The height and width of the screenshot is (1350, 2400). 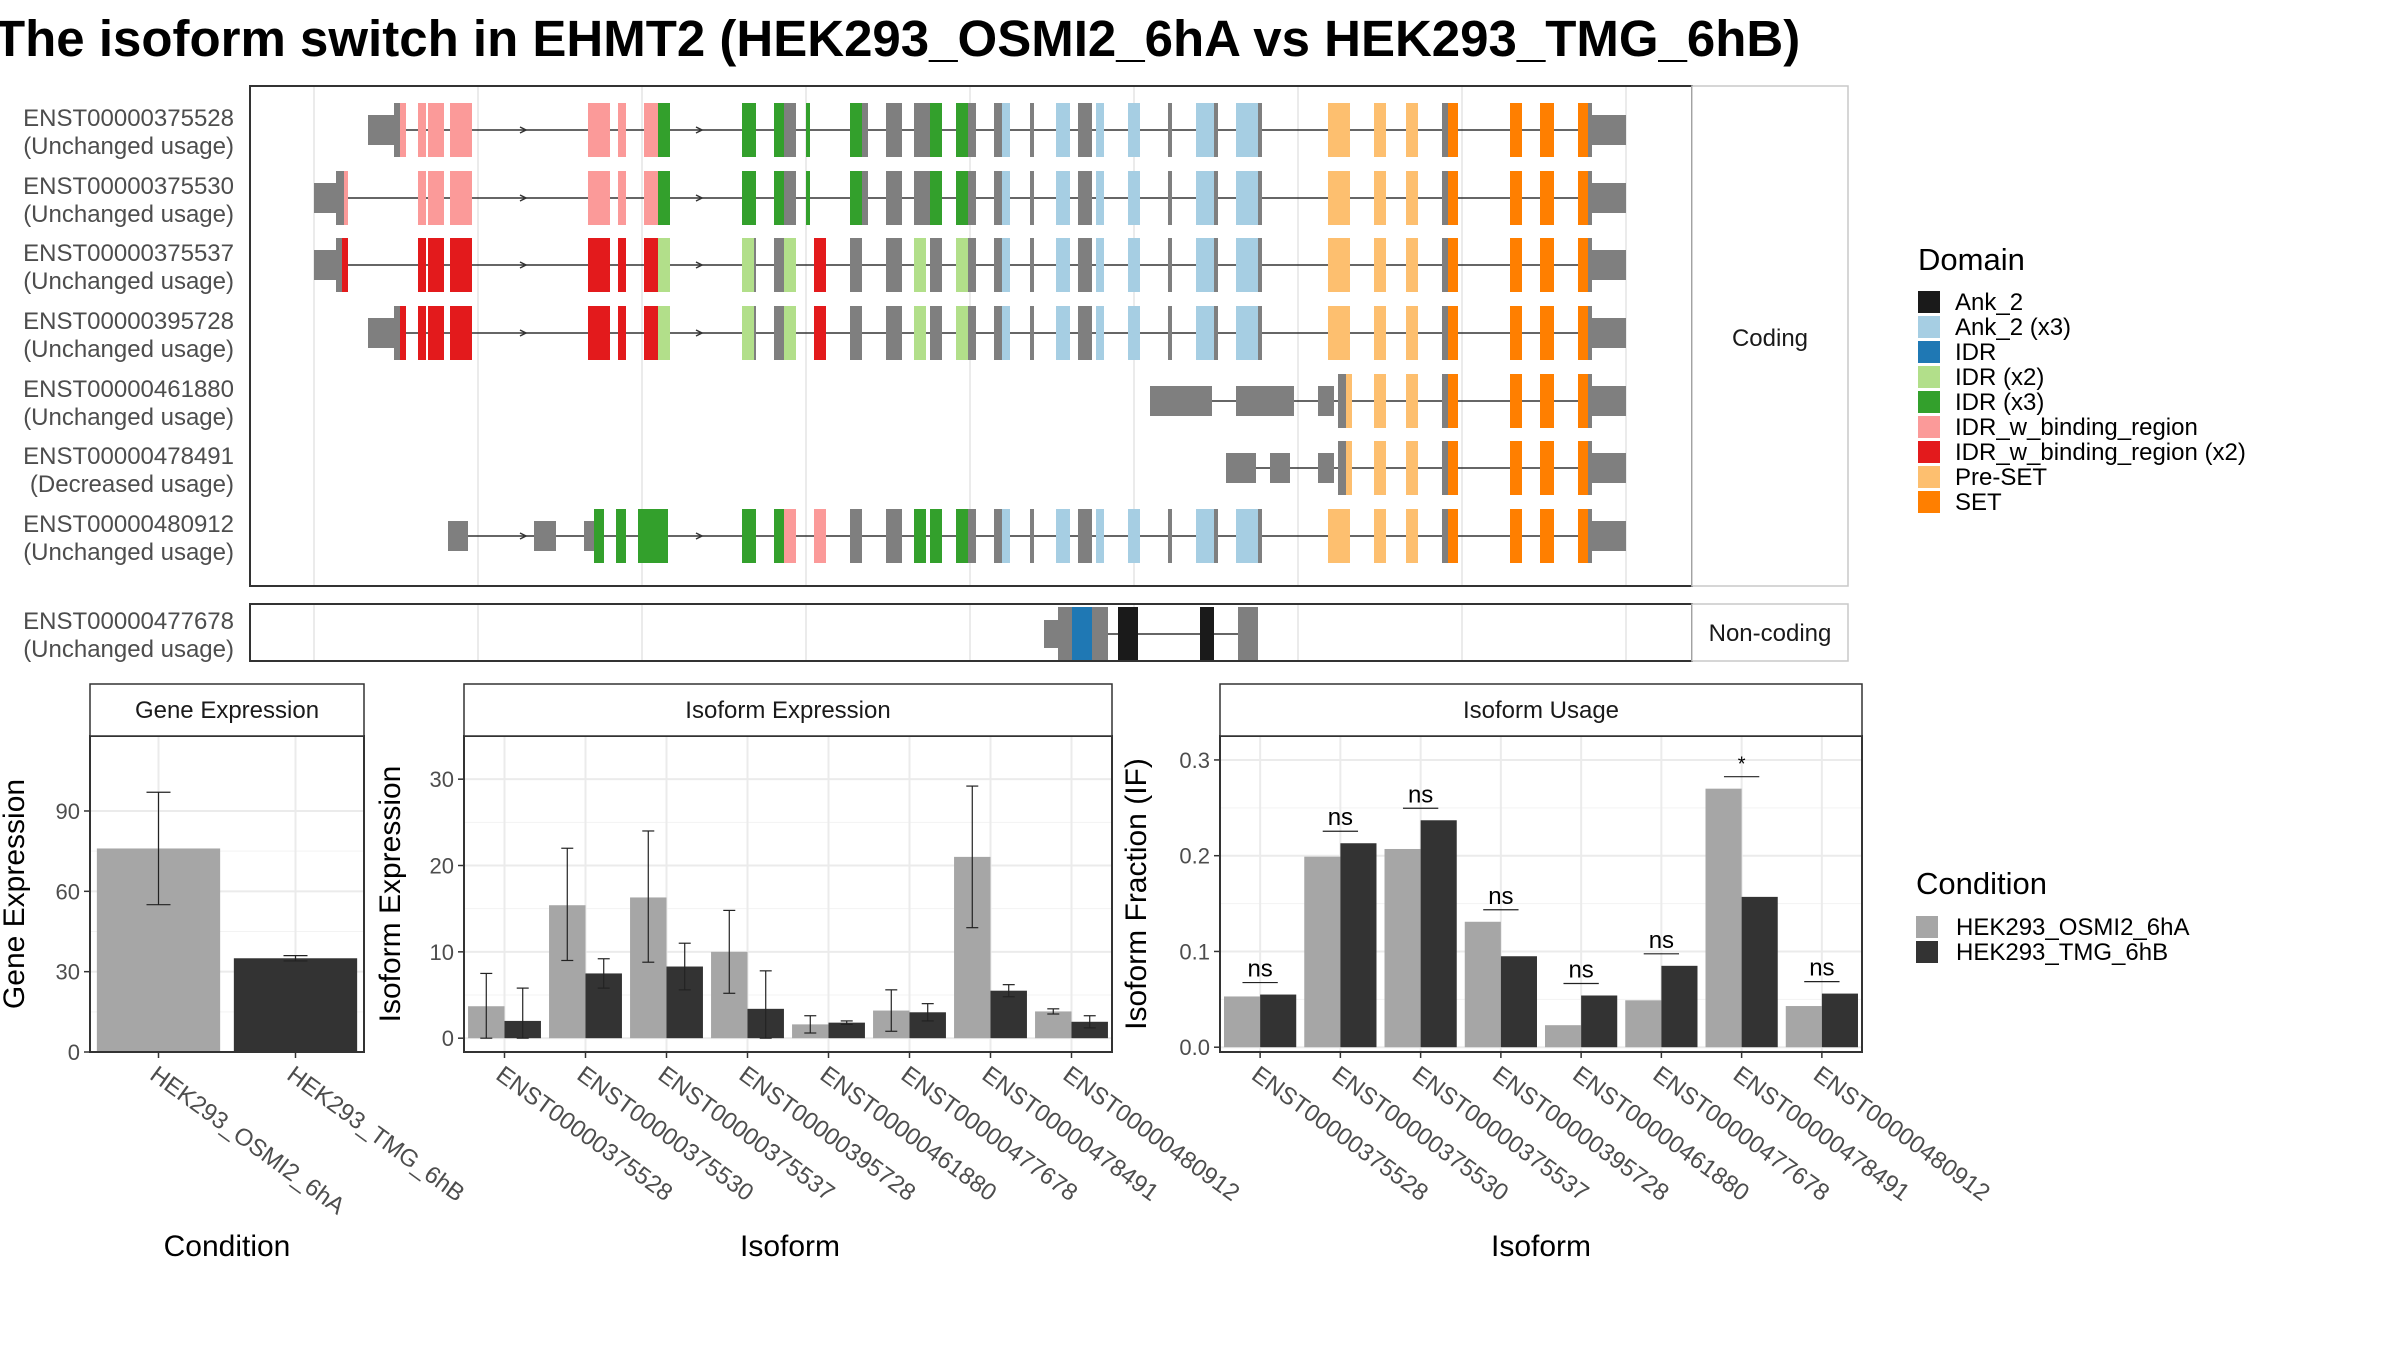 What do you see at coordinates (128, 456) in the screenshot?
I see `isoform-id-label: ENST00000478491` at bounding box center [128, 456].